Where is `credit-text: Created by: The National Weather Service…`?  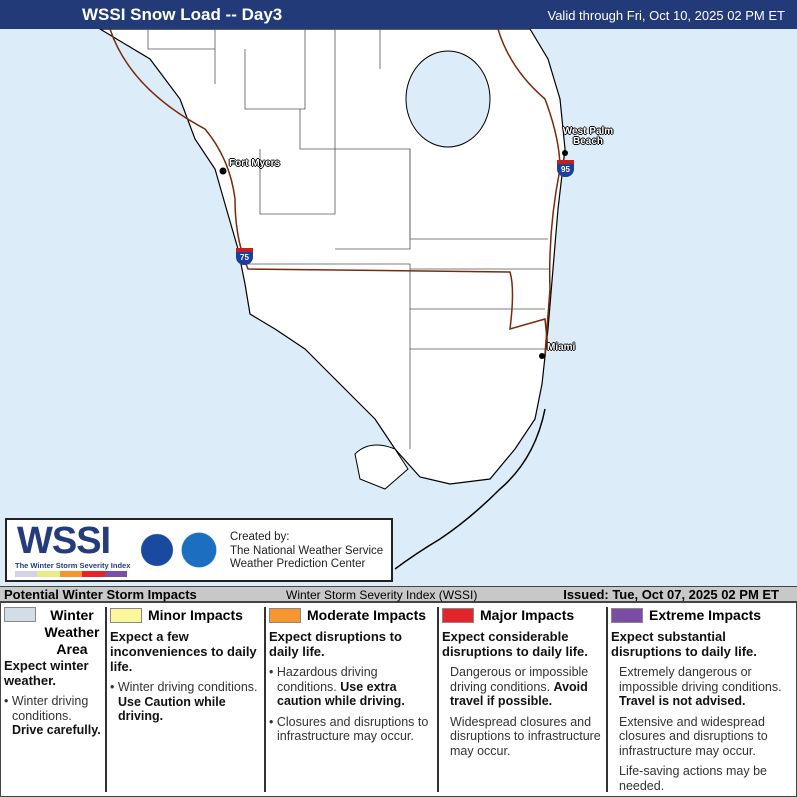
credit-text: Created by: The National Weather Service… is located at coordinates (306, 551).